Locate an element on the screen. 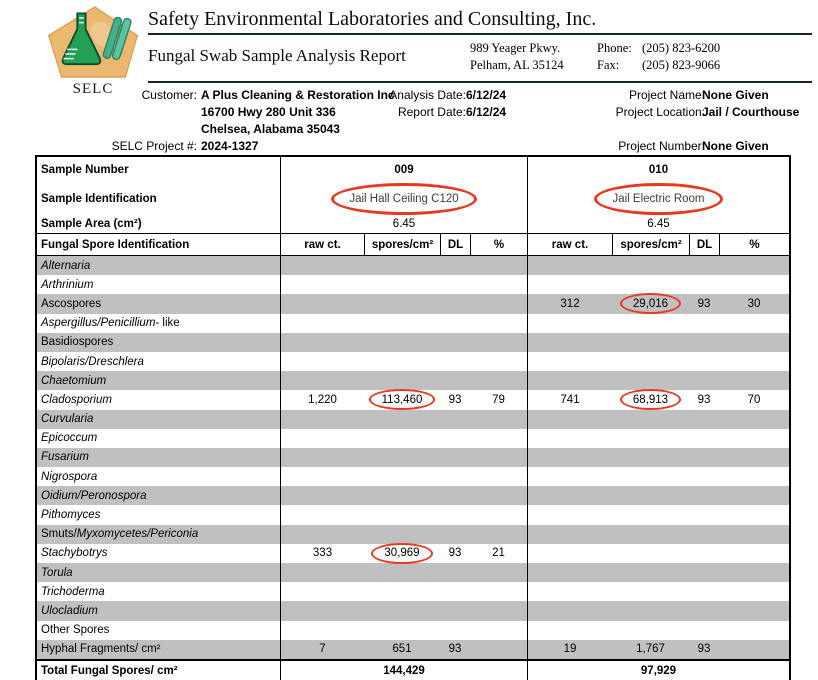  header-pct-s1: % is located at coordinates (498, 244).